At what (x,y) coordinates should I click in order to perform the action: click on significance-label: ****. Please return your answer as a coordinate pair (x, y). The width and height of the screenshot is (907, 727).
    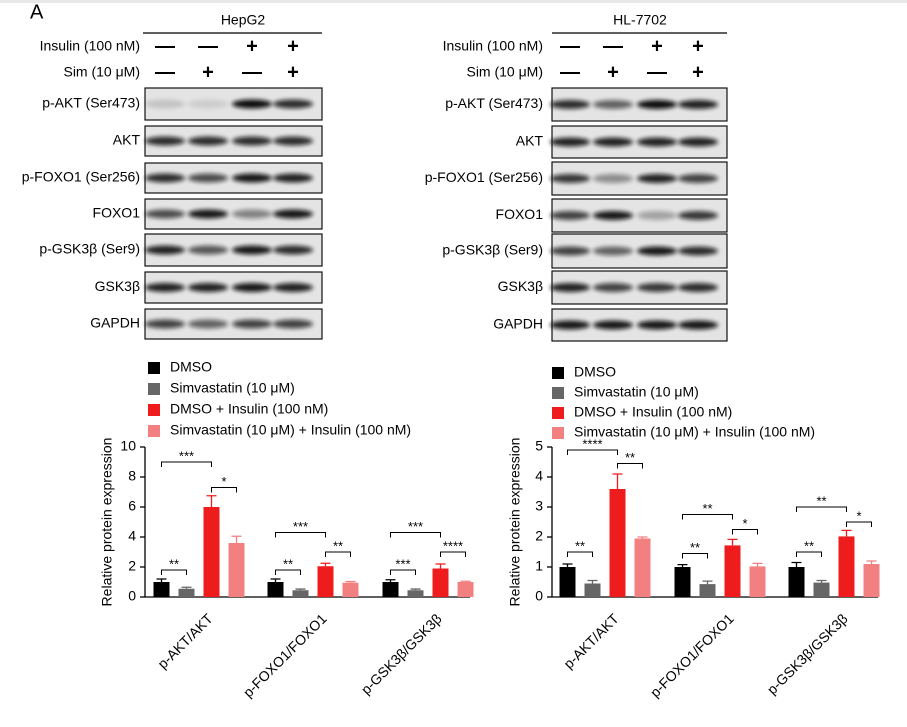
    Looking at the image, I should click on (592, 443).